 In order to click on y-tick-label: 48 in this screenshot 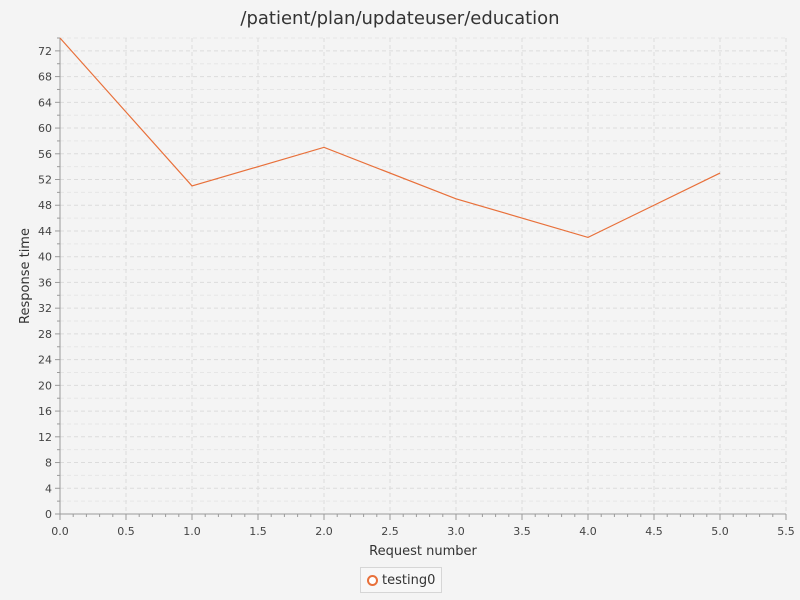, I will do `click(45, 205)`.